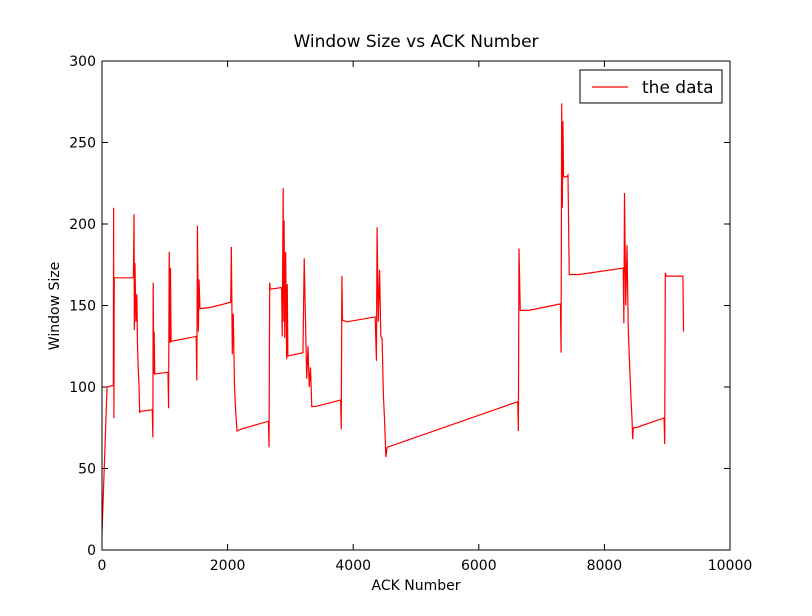 This screenshot has height=616, width=812. I want to click on y-tick-label: 50, so click(87, 470).